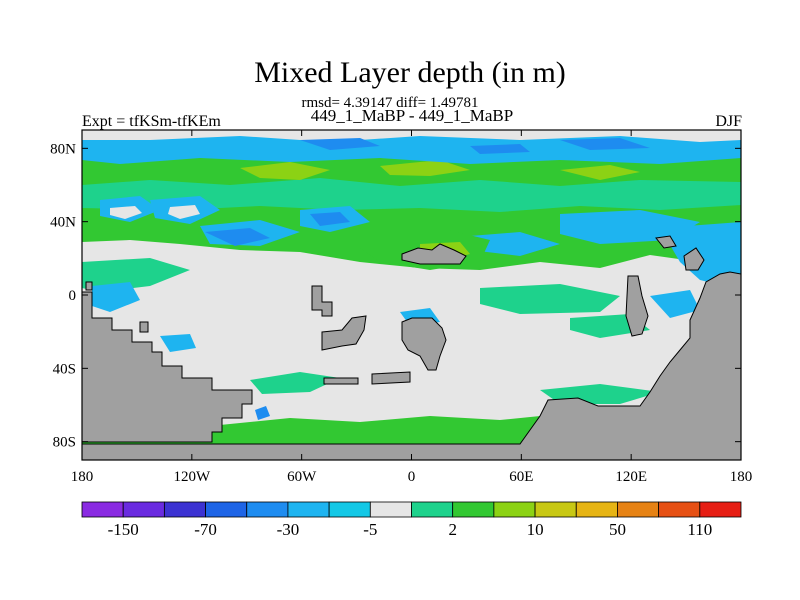 The height and width of the screenshot is (600, 800). What do you see at coordinates (370, 529) in the screenshot?
I see `colorbar-label: -5` at bounding box center [370, 529].